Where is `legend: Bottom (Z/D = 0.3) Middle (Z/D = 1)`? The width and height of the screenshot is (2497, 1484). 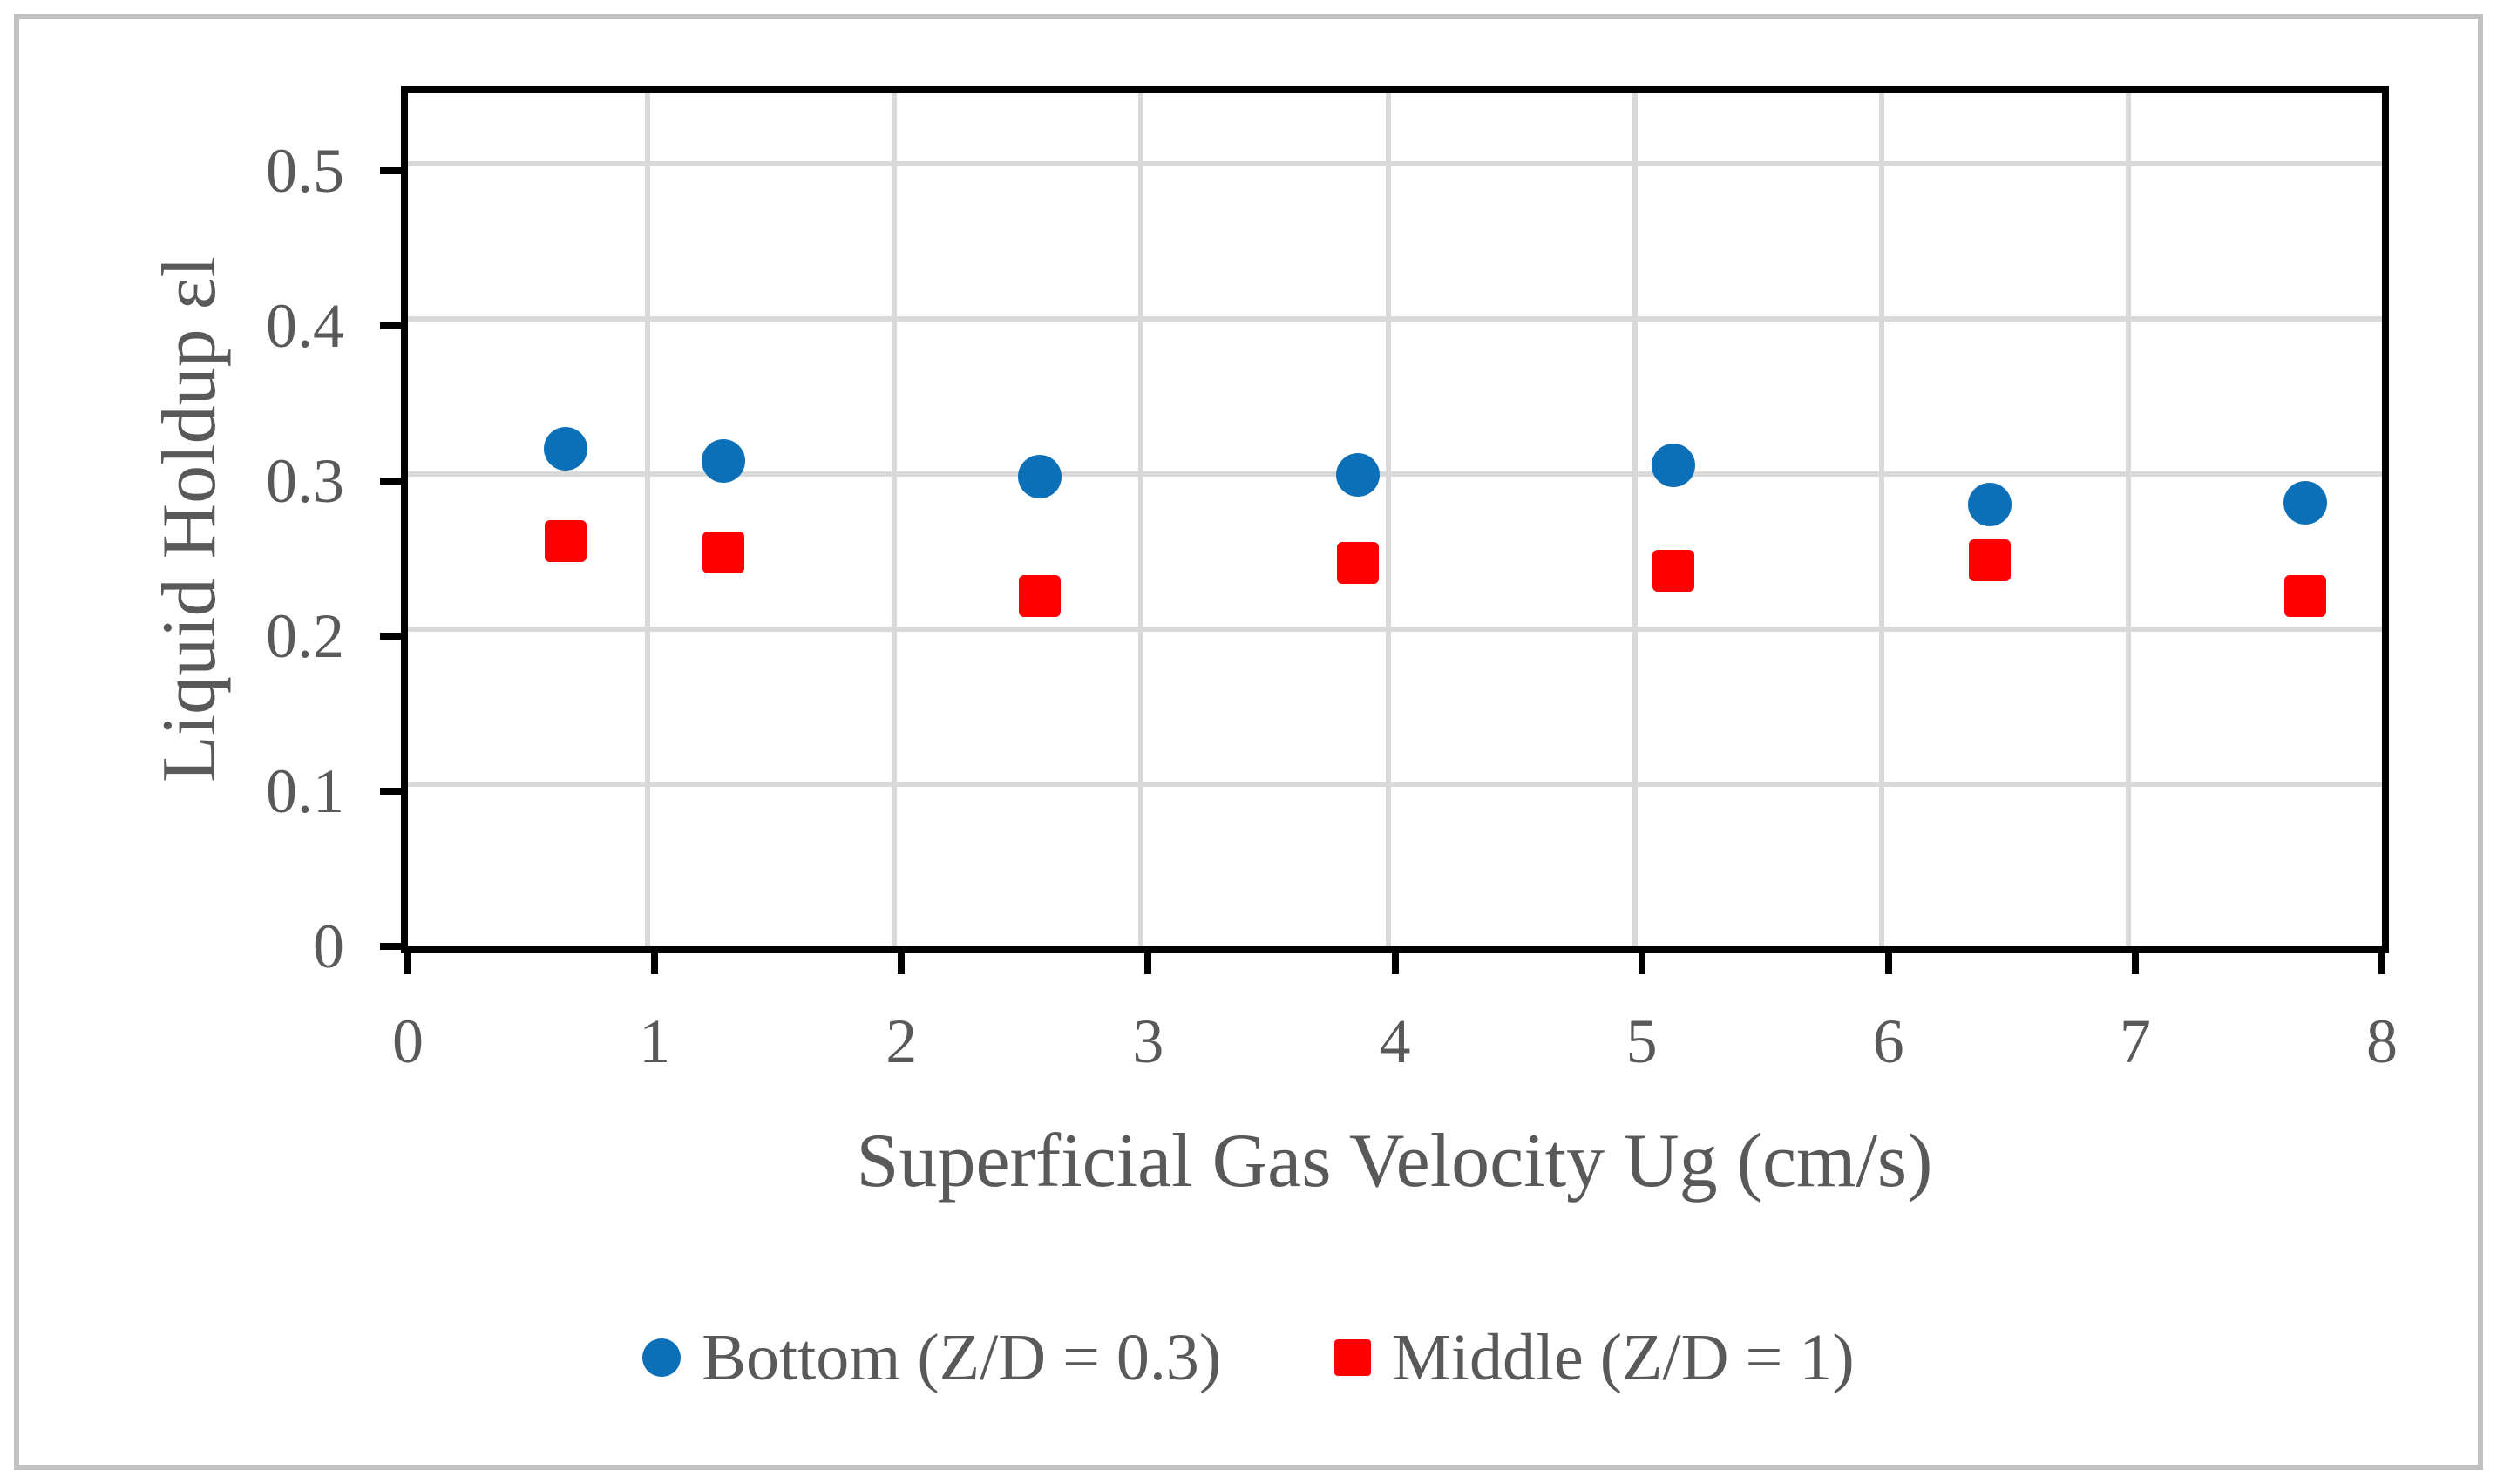
legend: Bottom (Z/D = 0.3) Middle (Z/D = 1) is located at coordinates (1248, 1357).